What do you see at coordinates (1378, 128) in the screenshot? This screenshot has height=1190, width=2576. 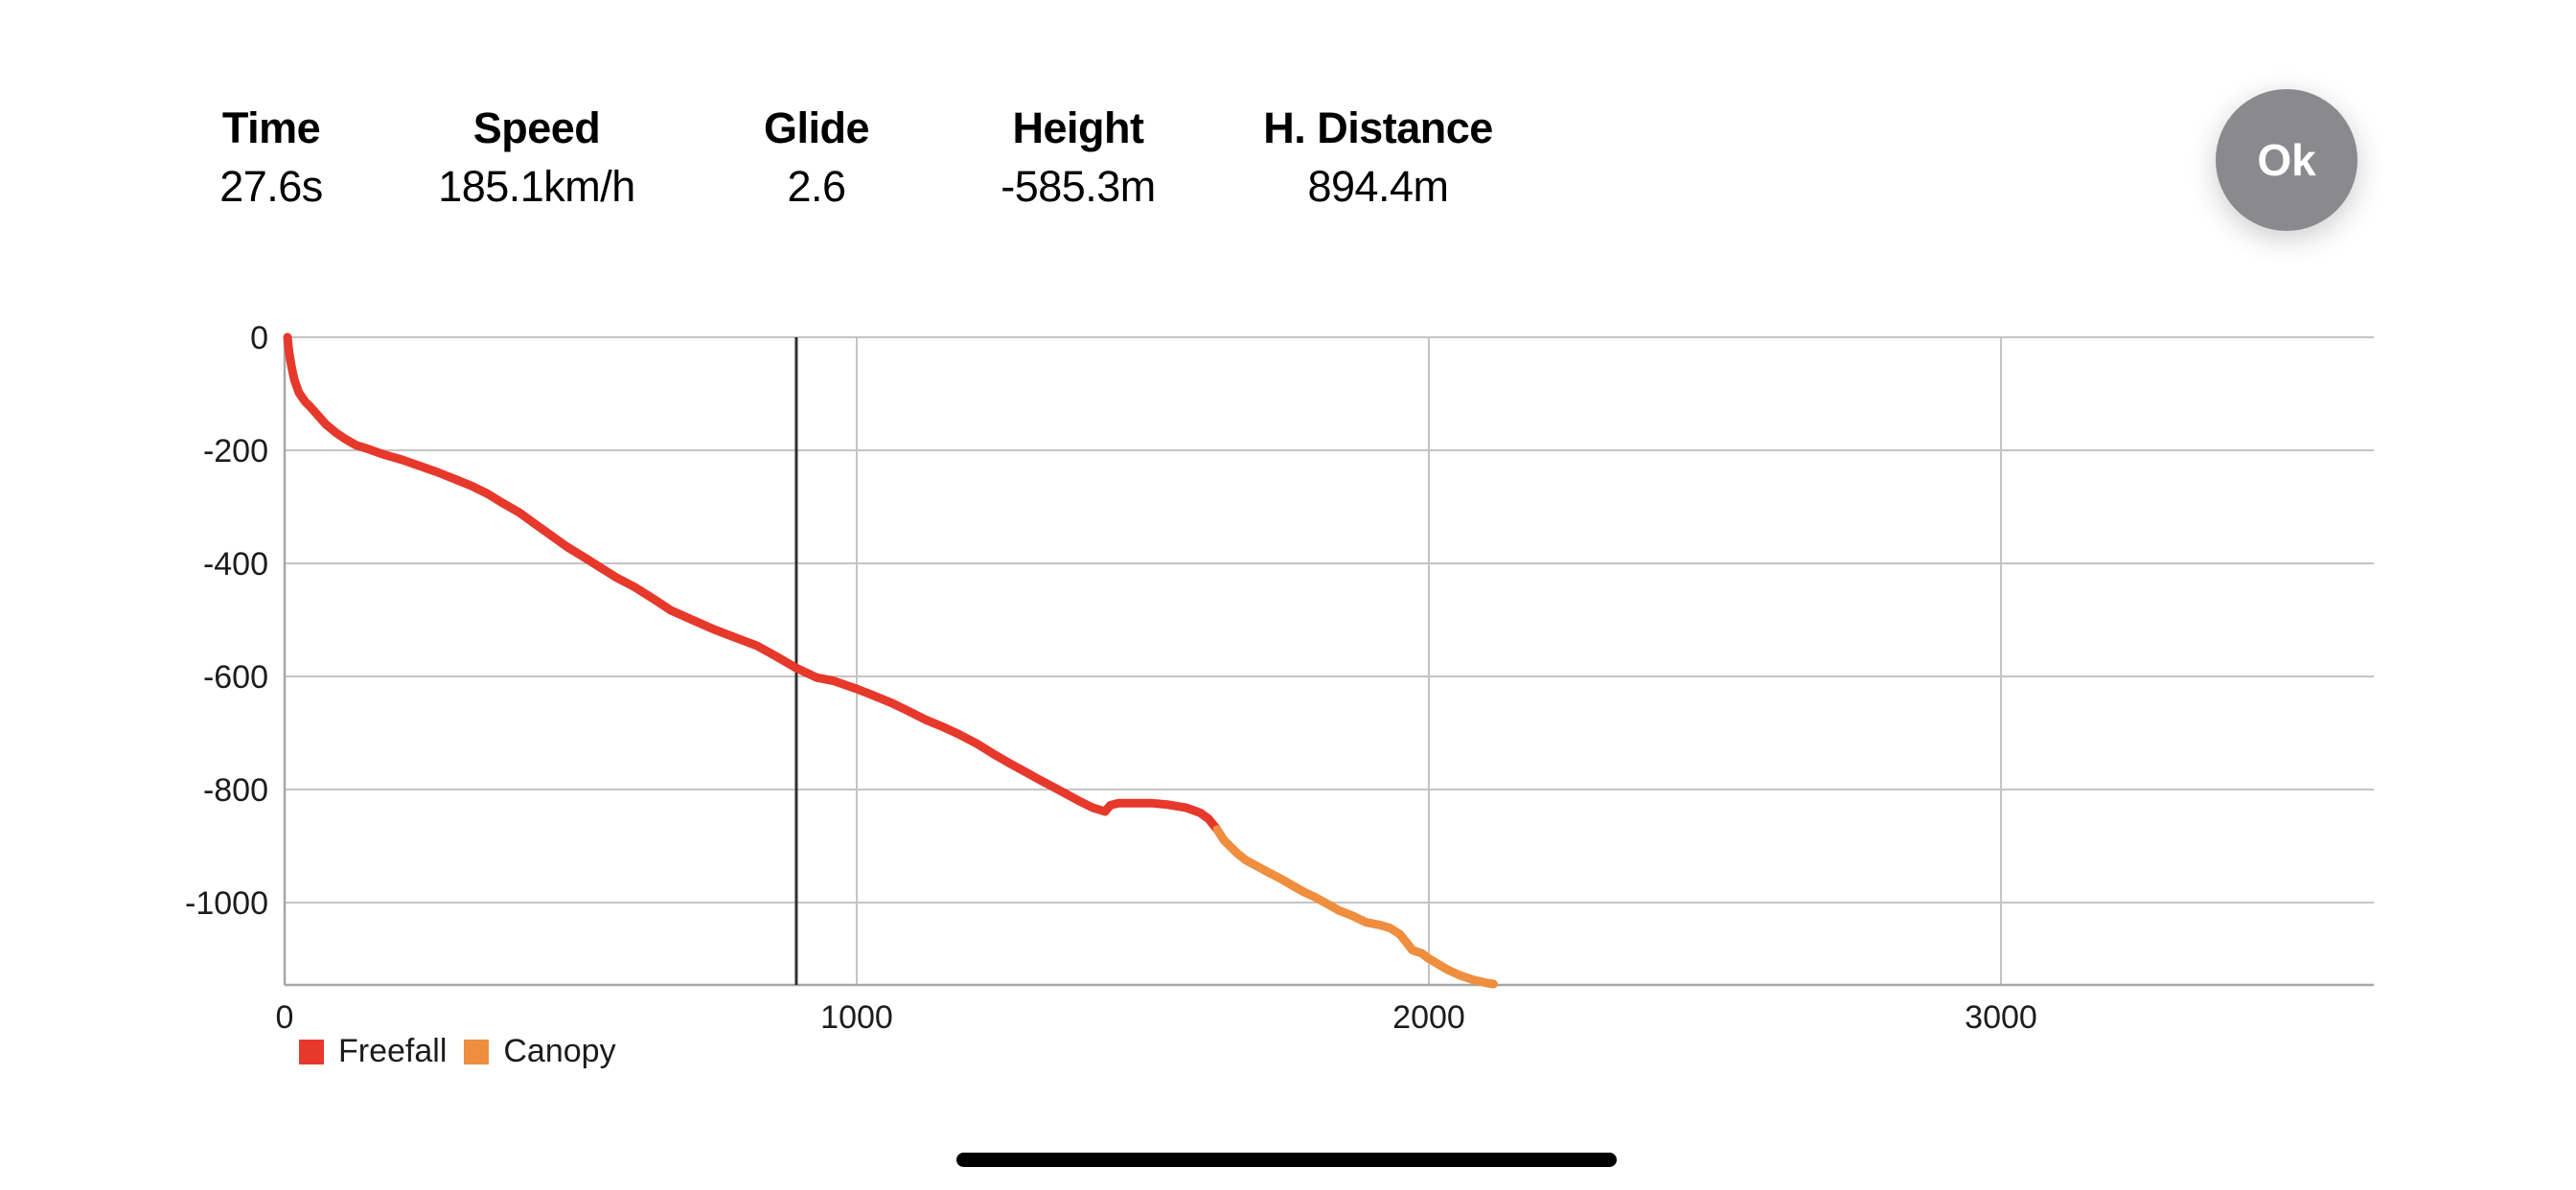 I see `stat-h-distance-label: H. Distance` at bounding box center [1378, 128].